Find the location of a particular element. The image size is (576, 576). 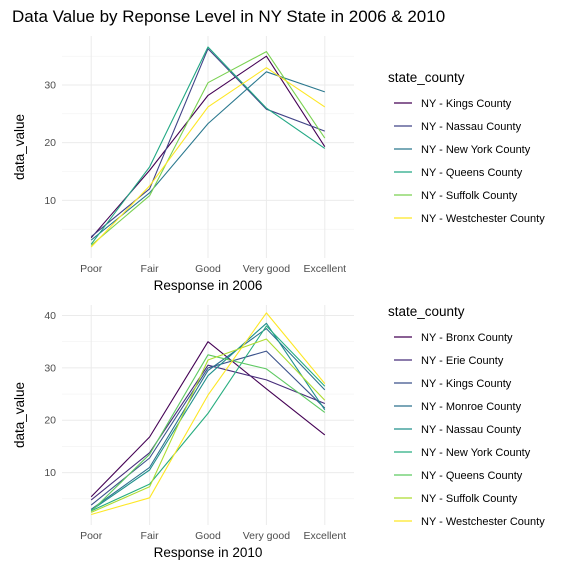

x-axis-label: Response in 2006 is located at coordinates (208, 285).